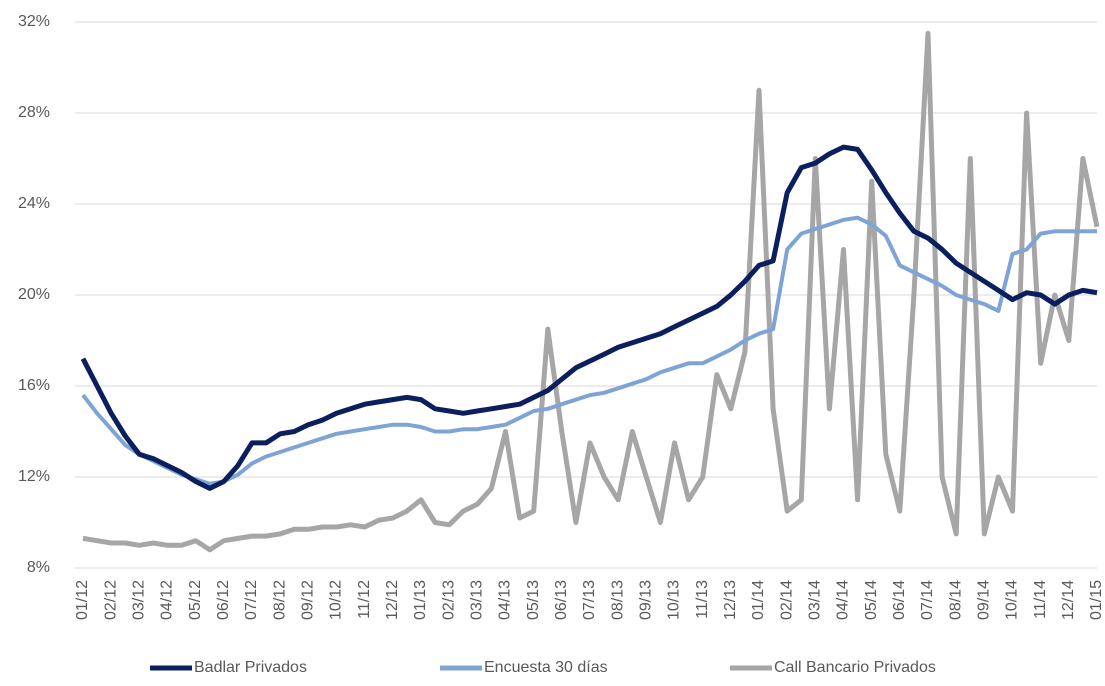  Describe the element at coordinates (308, 600) in the screenshot. I see `x-tick-label: 09/12` at that location.